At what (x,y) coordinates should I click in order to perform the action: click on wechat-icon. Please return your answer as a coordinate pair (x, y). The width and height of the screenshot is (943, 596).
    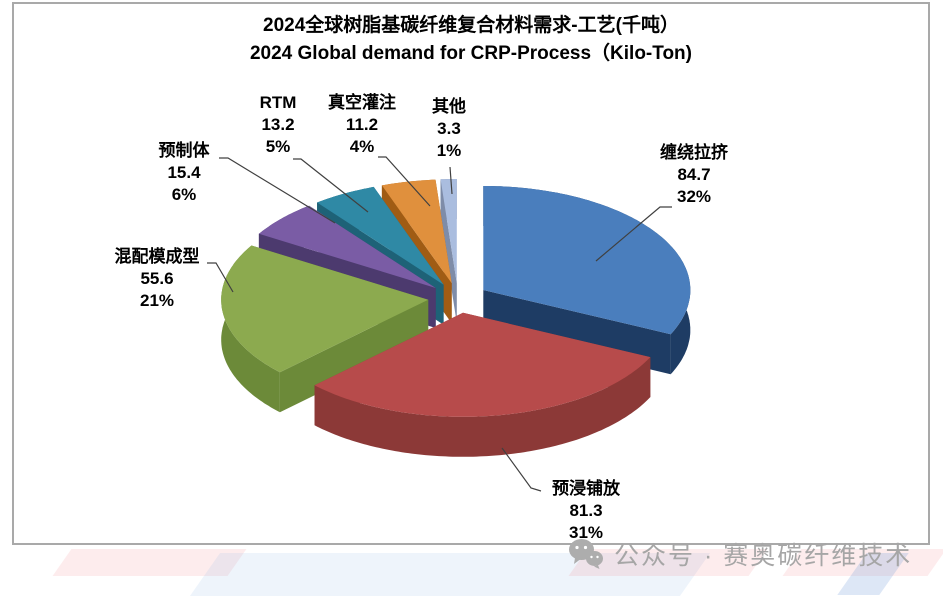
    Looking at the image, I should click on (586, 554).